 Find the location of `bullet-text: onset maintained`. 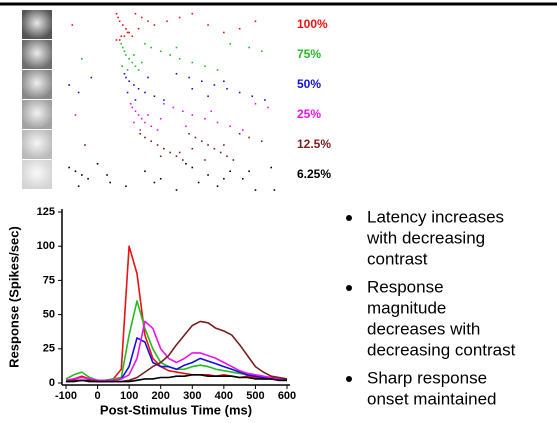

bullet-text: onset maintained is located at coordinates (431, 398).